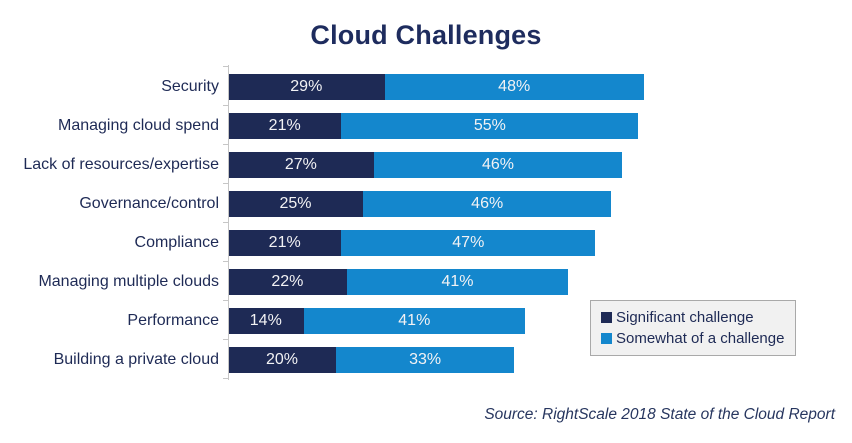  Describe the element at coordinates (173, 320) in the screenshot. I see `category-label: Performance` at that location.